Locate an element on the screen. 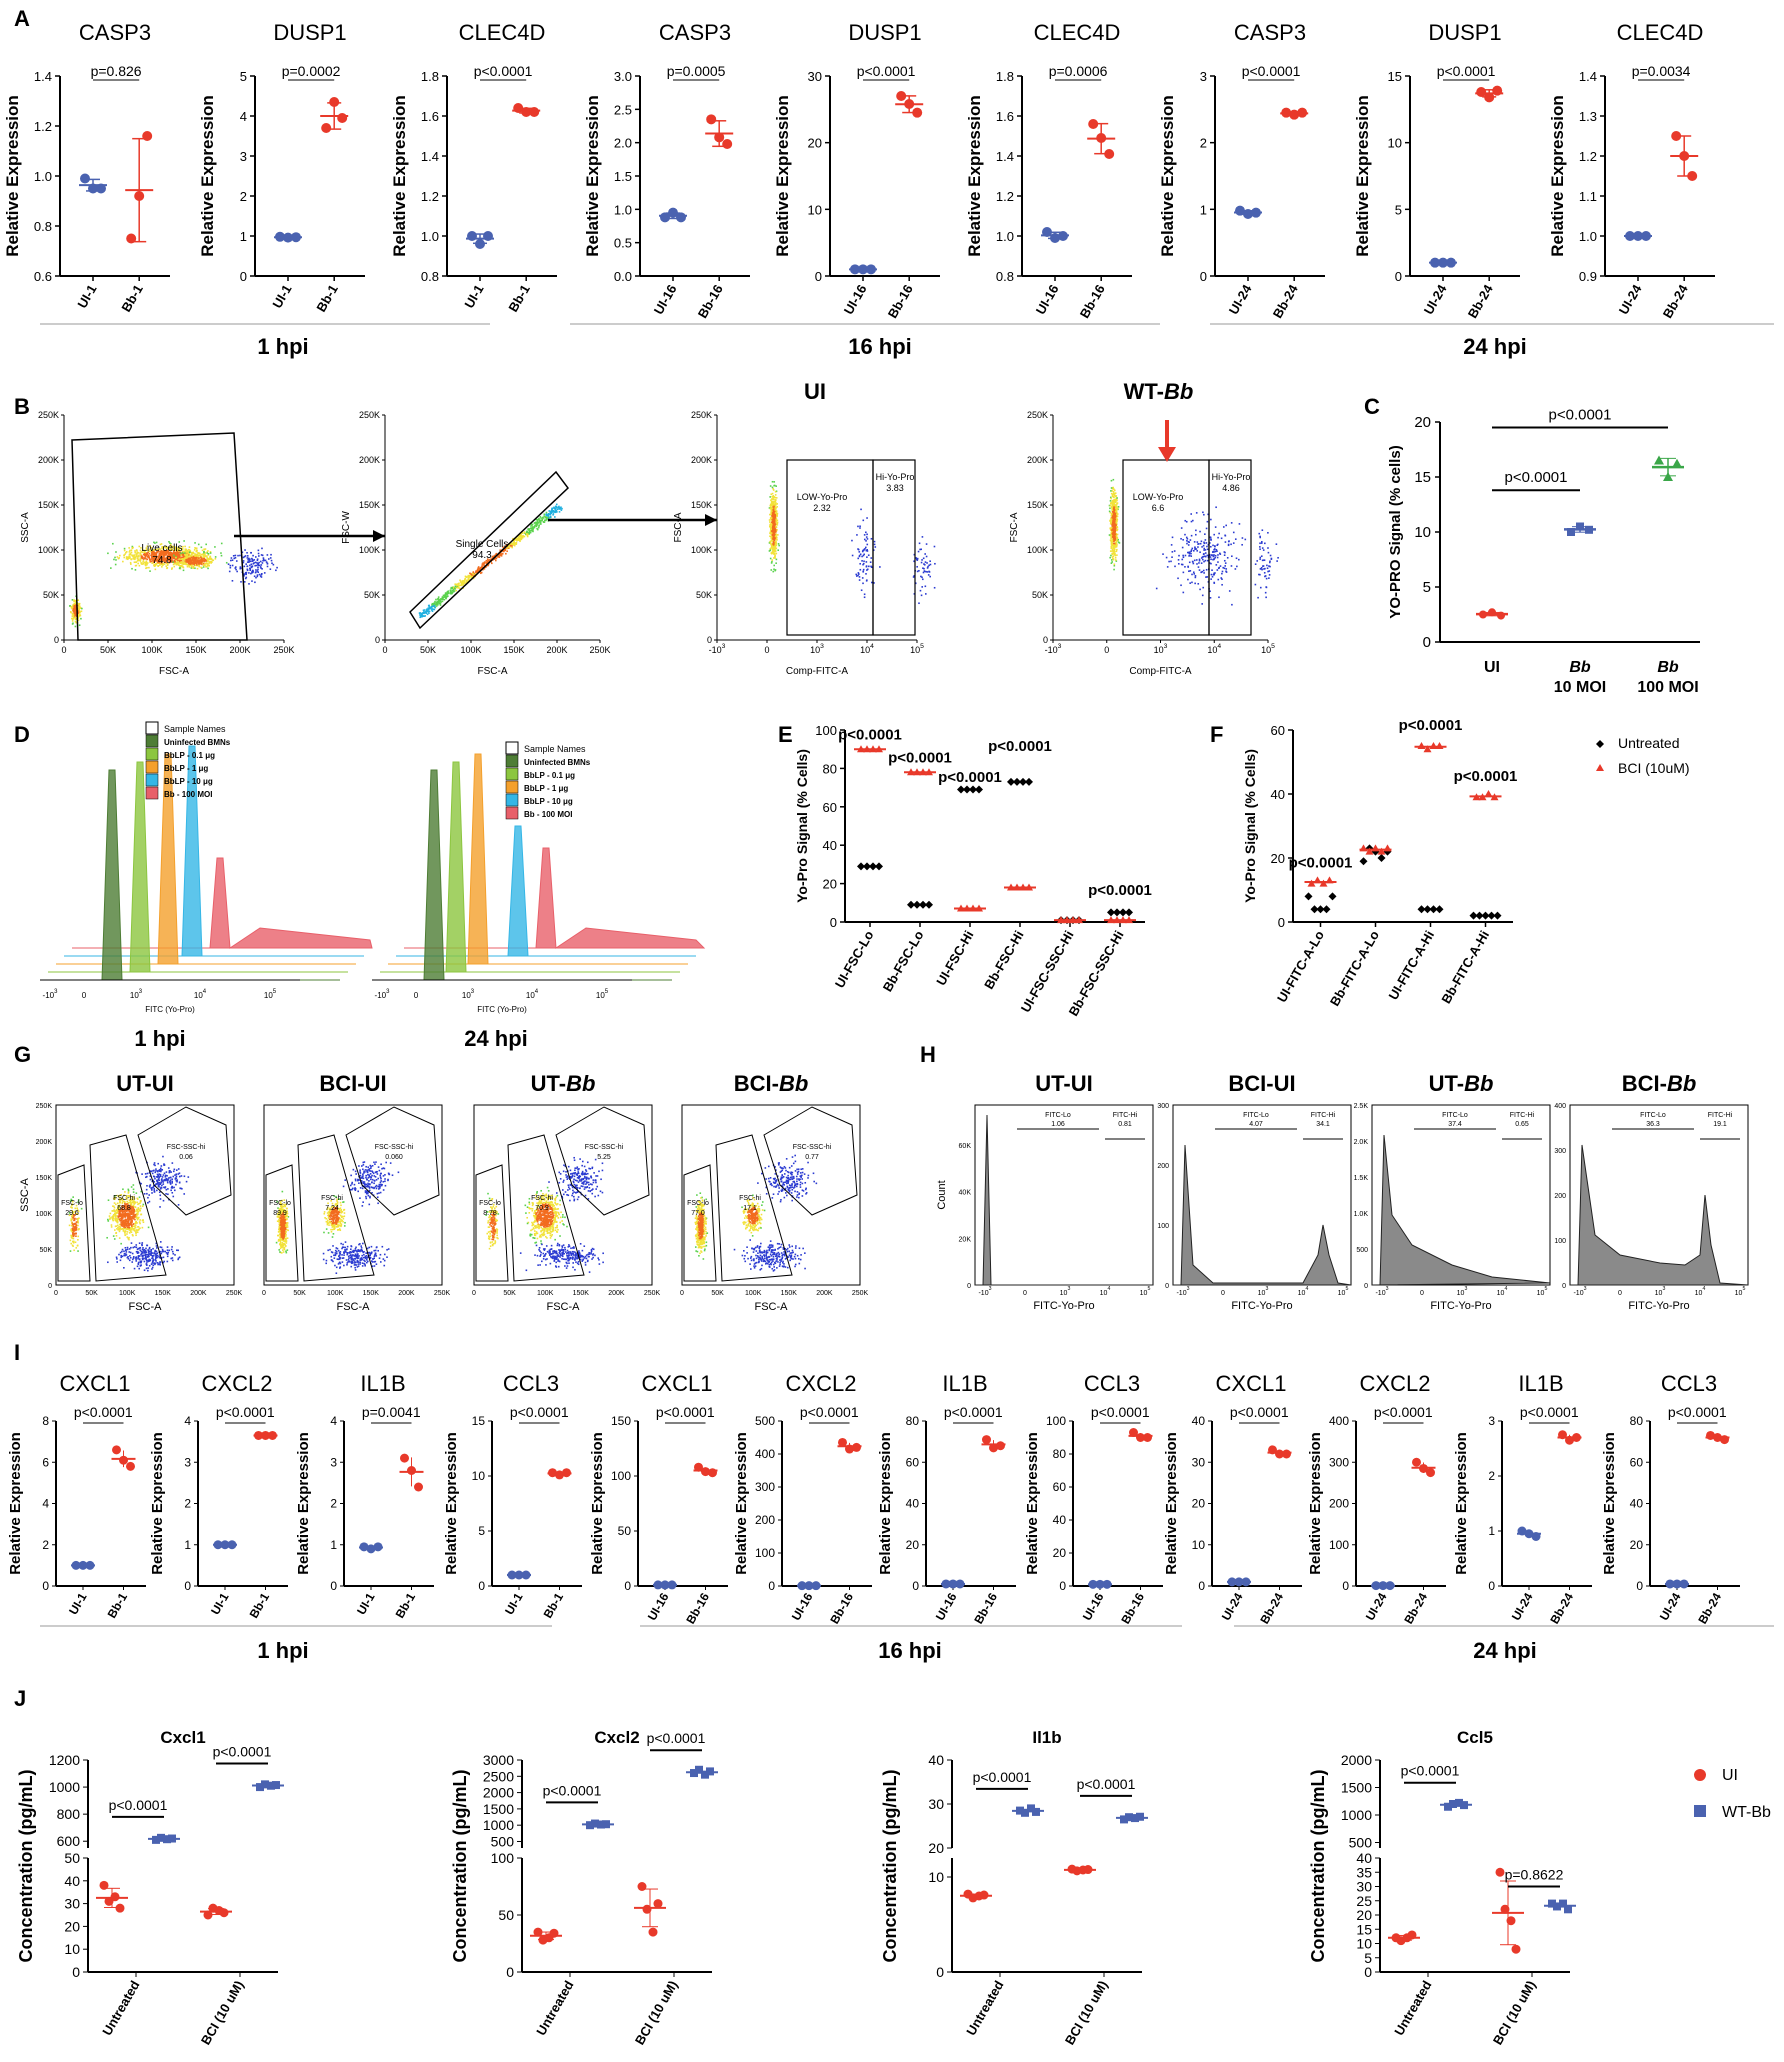  y-tick-label: 50K is located at coordinates (51, 595).